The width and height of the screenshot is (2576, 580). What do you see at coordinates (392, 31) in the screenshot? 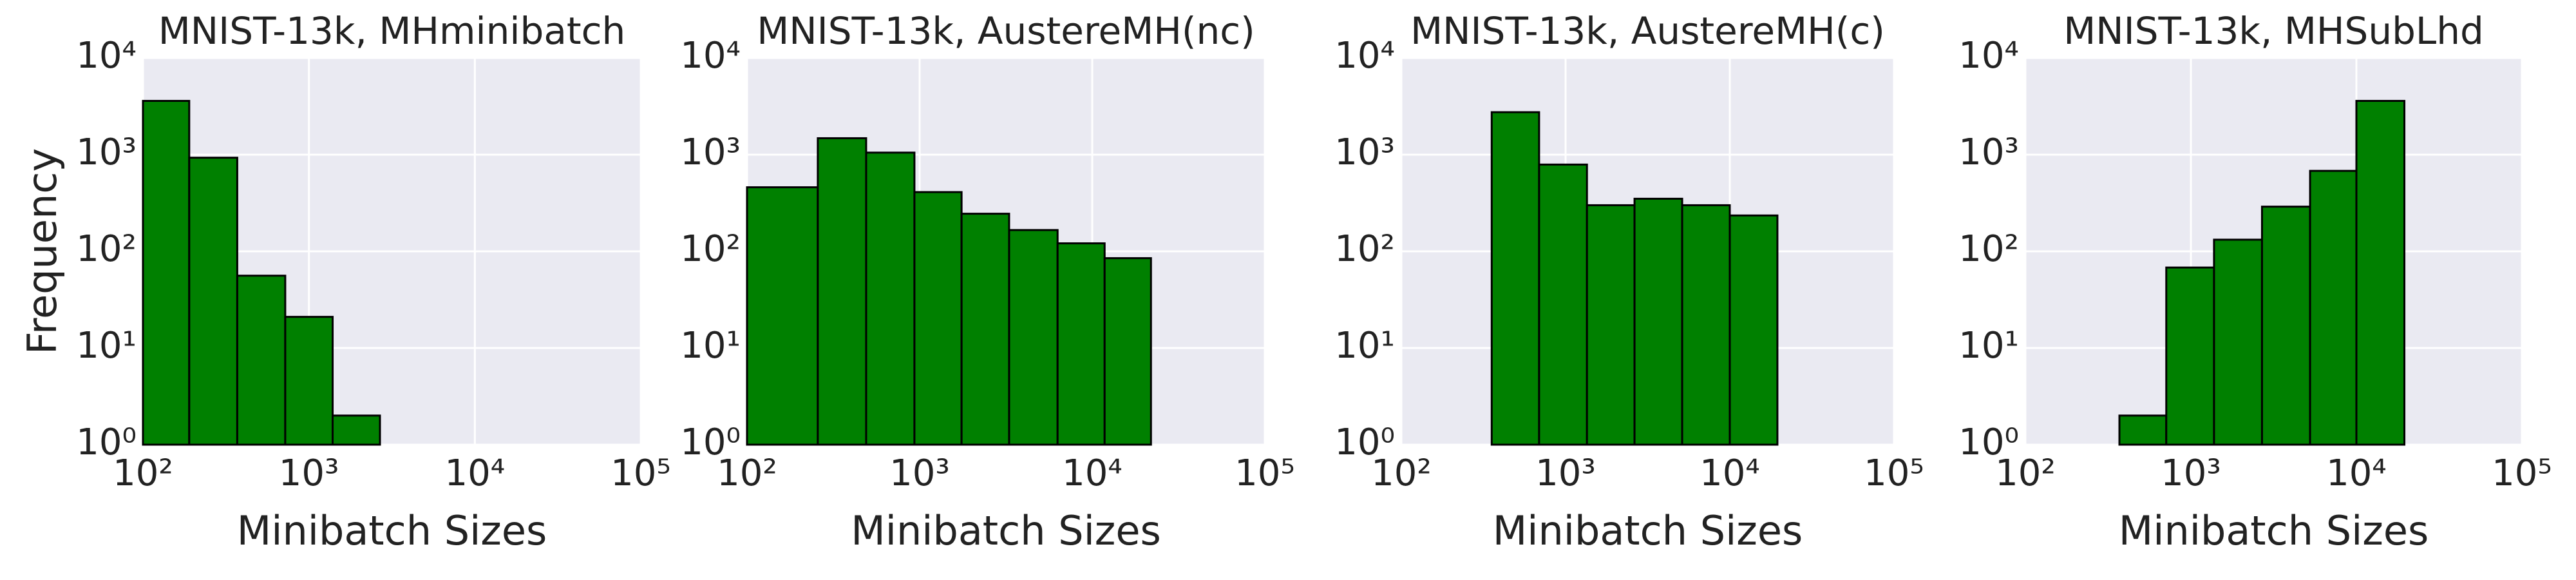
I see `chart-title: MNIST-13k, MHminibatch` at bounding box center [392, 31].